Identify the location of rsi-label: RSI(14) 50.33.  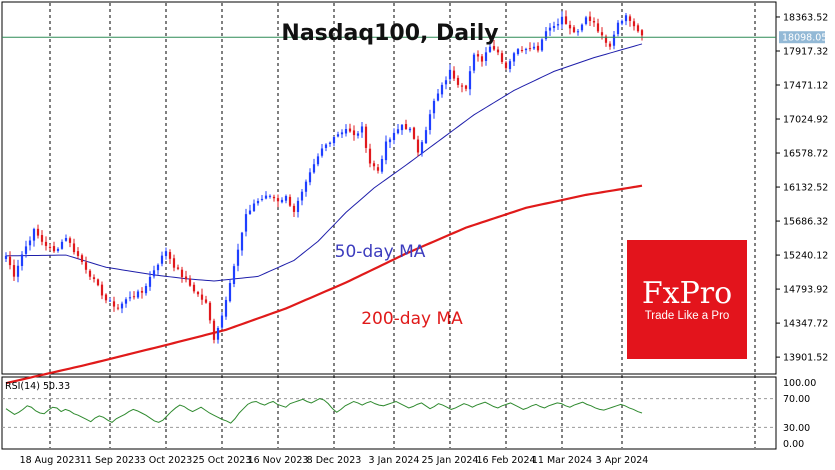
(37, 386).